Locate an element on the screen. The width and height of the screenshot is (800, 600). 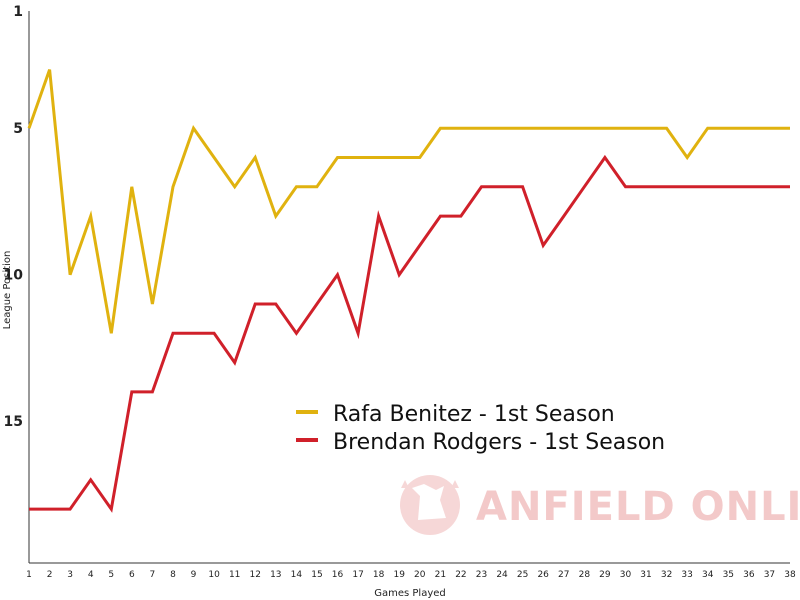
x-tick-label: 17 is located at coordinates (357, 575).